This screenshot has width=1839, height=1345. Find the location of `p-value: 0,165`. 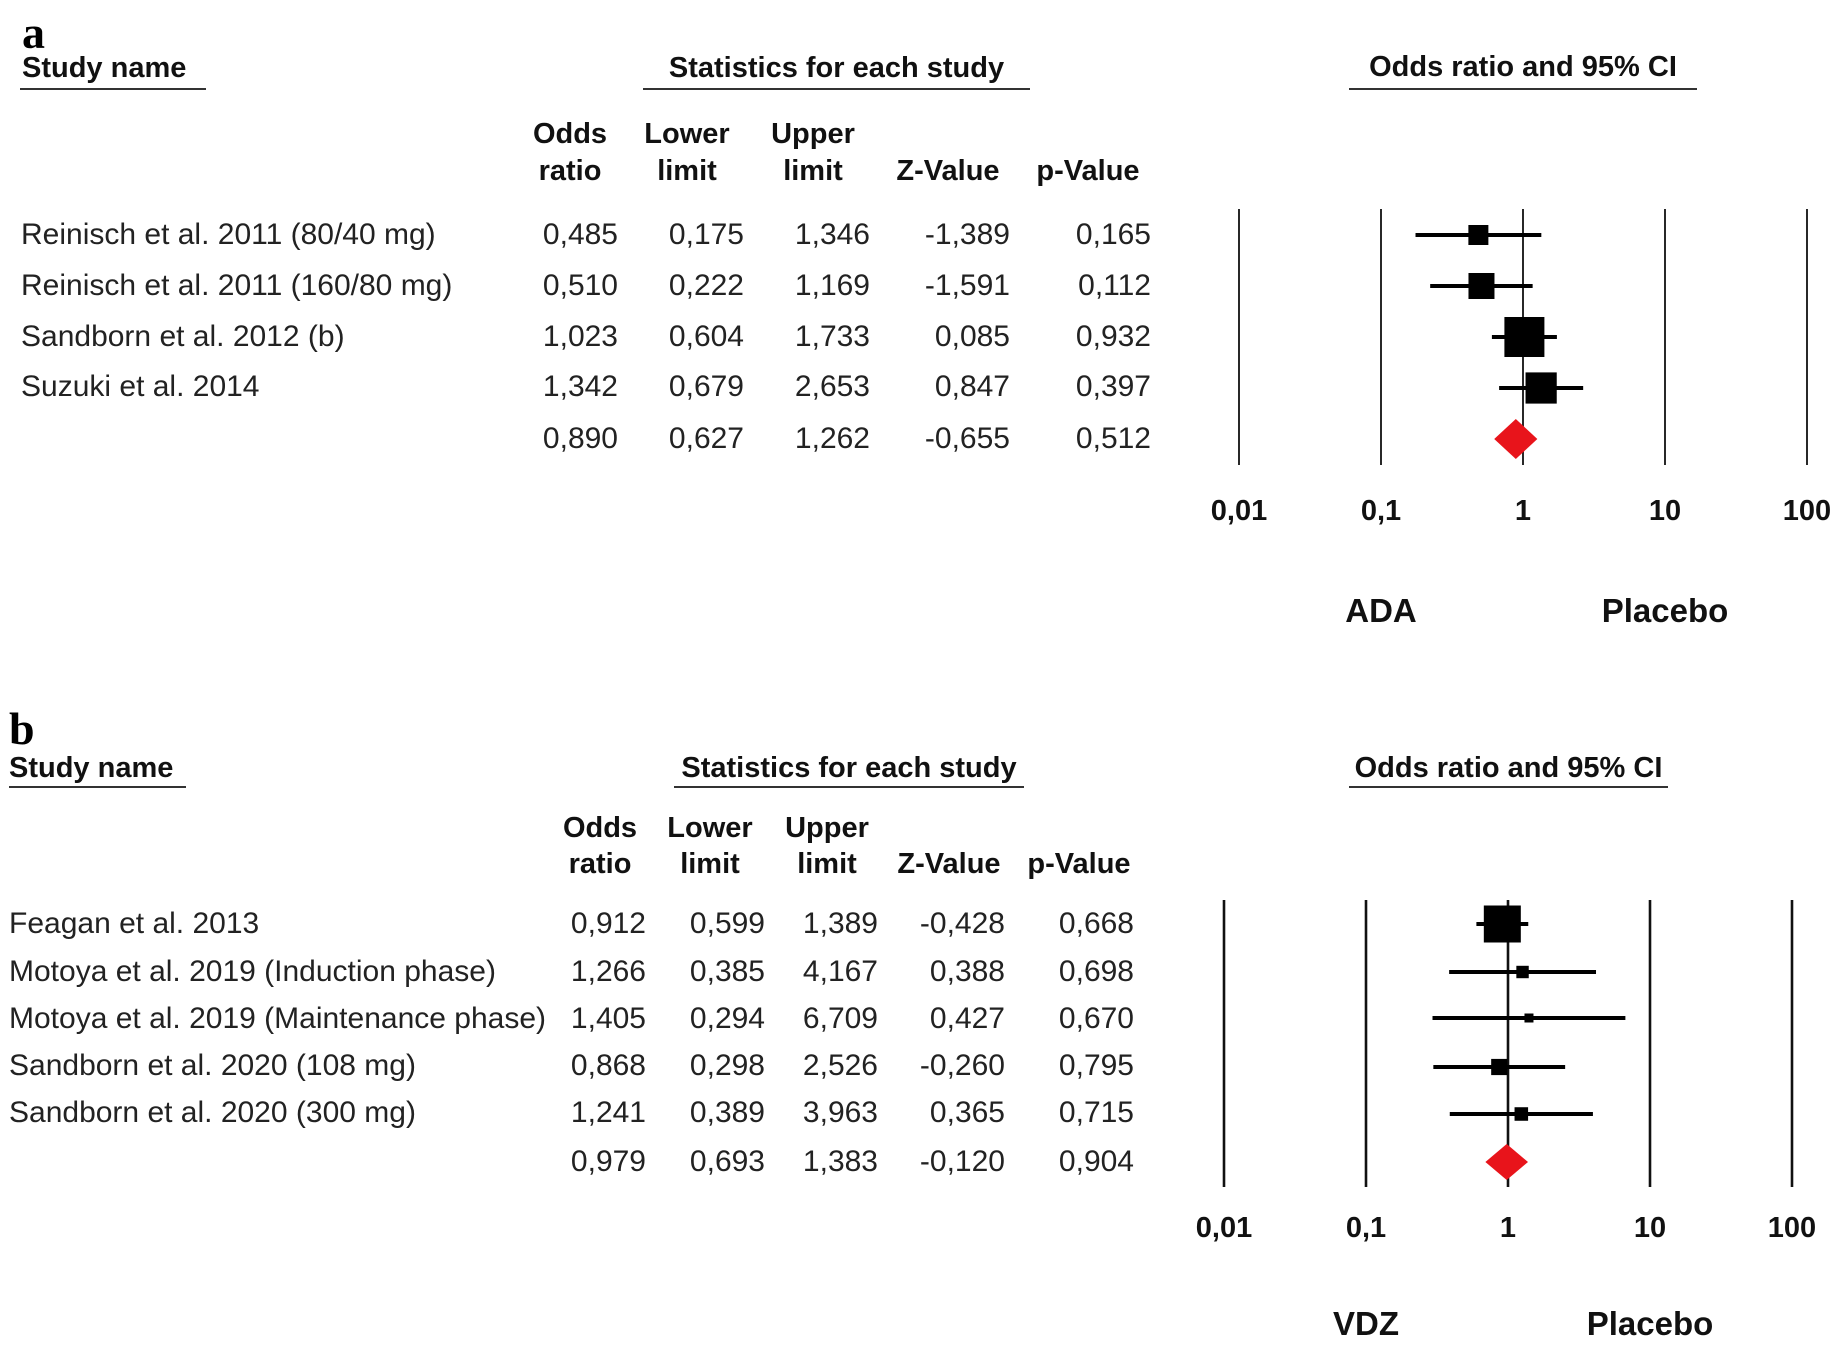

p-value: 0,165 is located at coordinates (1113, 234).